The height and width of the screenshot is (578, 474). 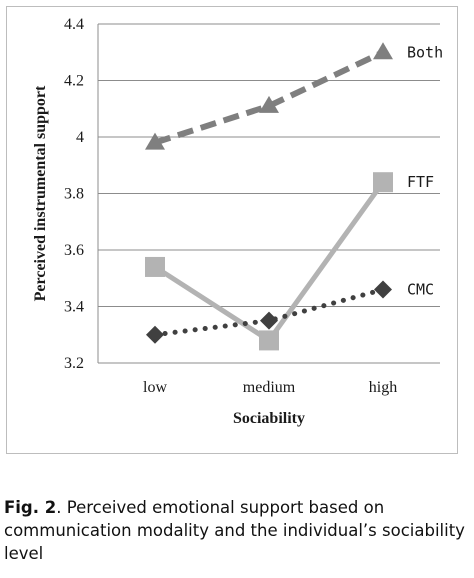 I want to click on y-tick-label: 3.8, so click(x=74, y=194).